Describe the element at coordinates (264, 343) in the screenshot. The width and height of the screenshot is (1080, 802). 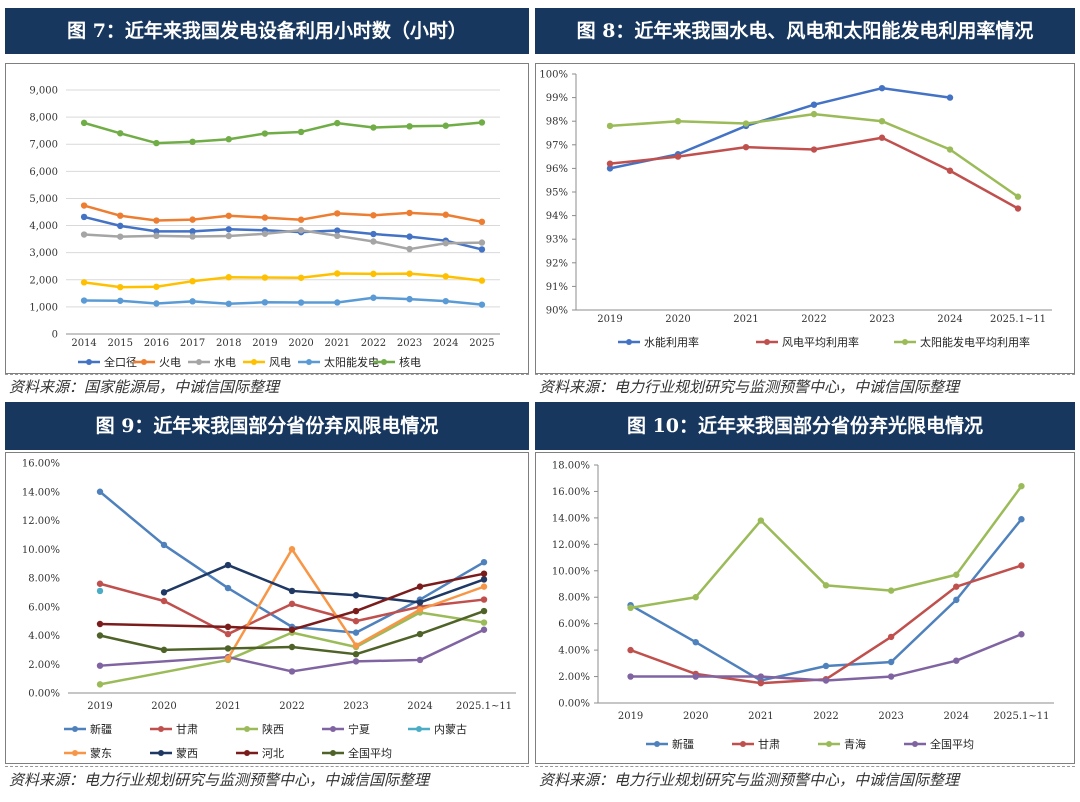
I see `x-tick-label: 2019` at that location.